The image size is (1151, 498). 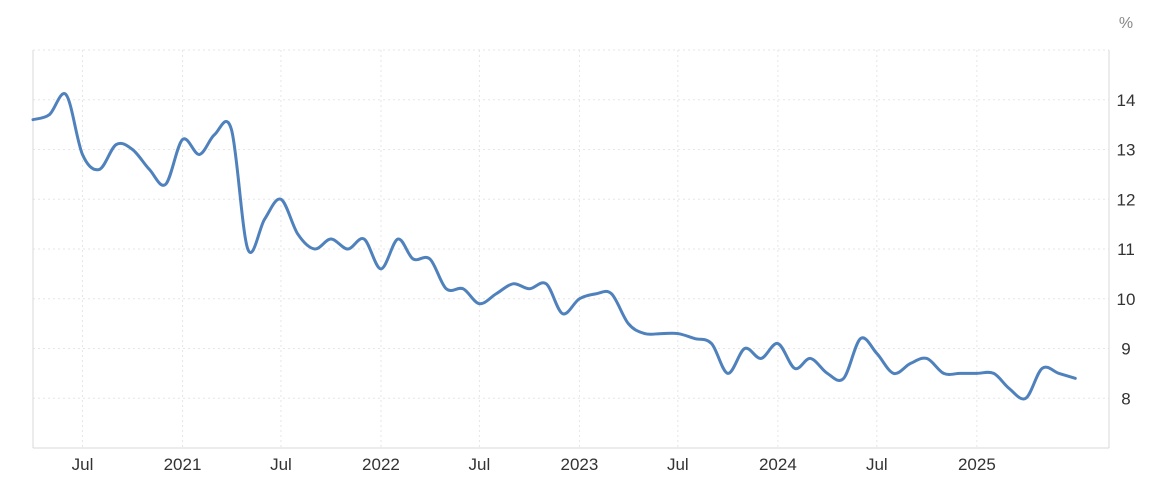 I want to click on y-tick-label: 13, so click(x=1126, y=150).